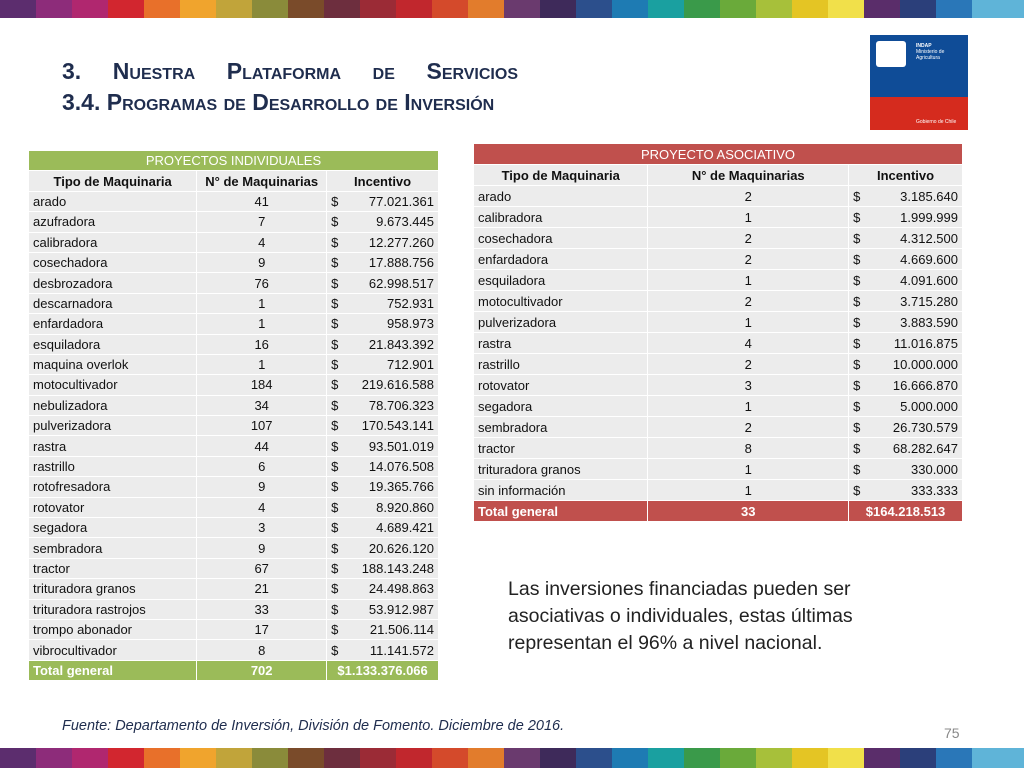 The width and height of the screenshot is (1024, 768). What do you see at coordinates (560, 196) in the screenshot?
I see `machine-type: arado` at bounding box center [560, 196].